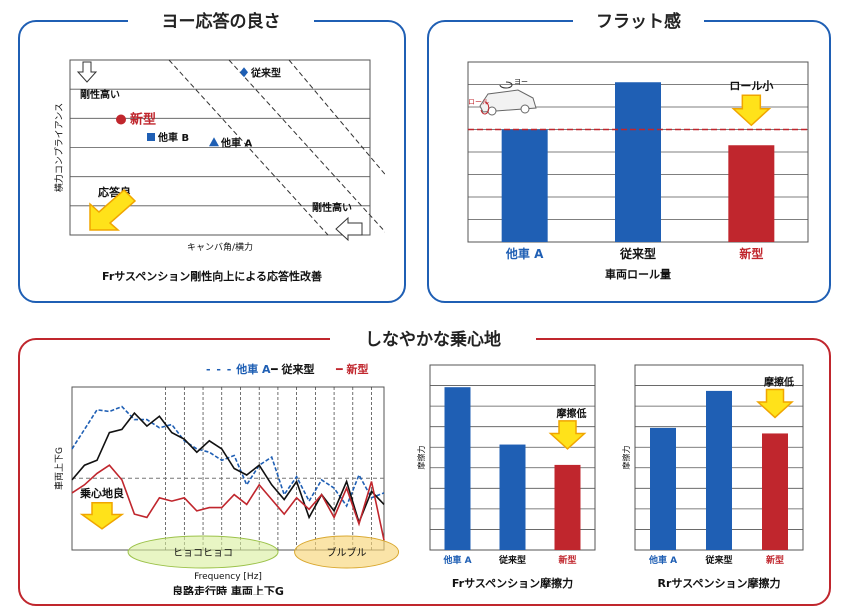 This screenshot has height=612, width=850. Describe the element at coordinates (433, 337) in the screenshot. I see `ride-section-title: しなやかな乗心地` at that location.